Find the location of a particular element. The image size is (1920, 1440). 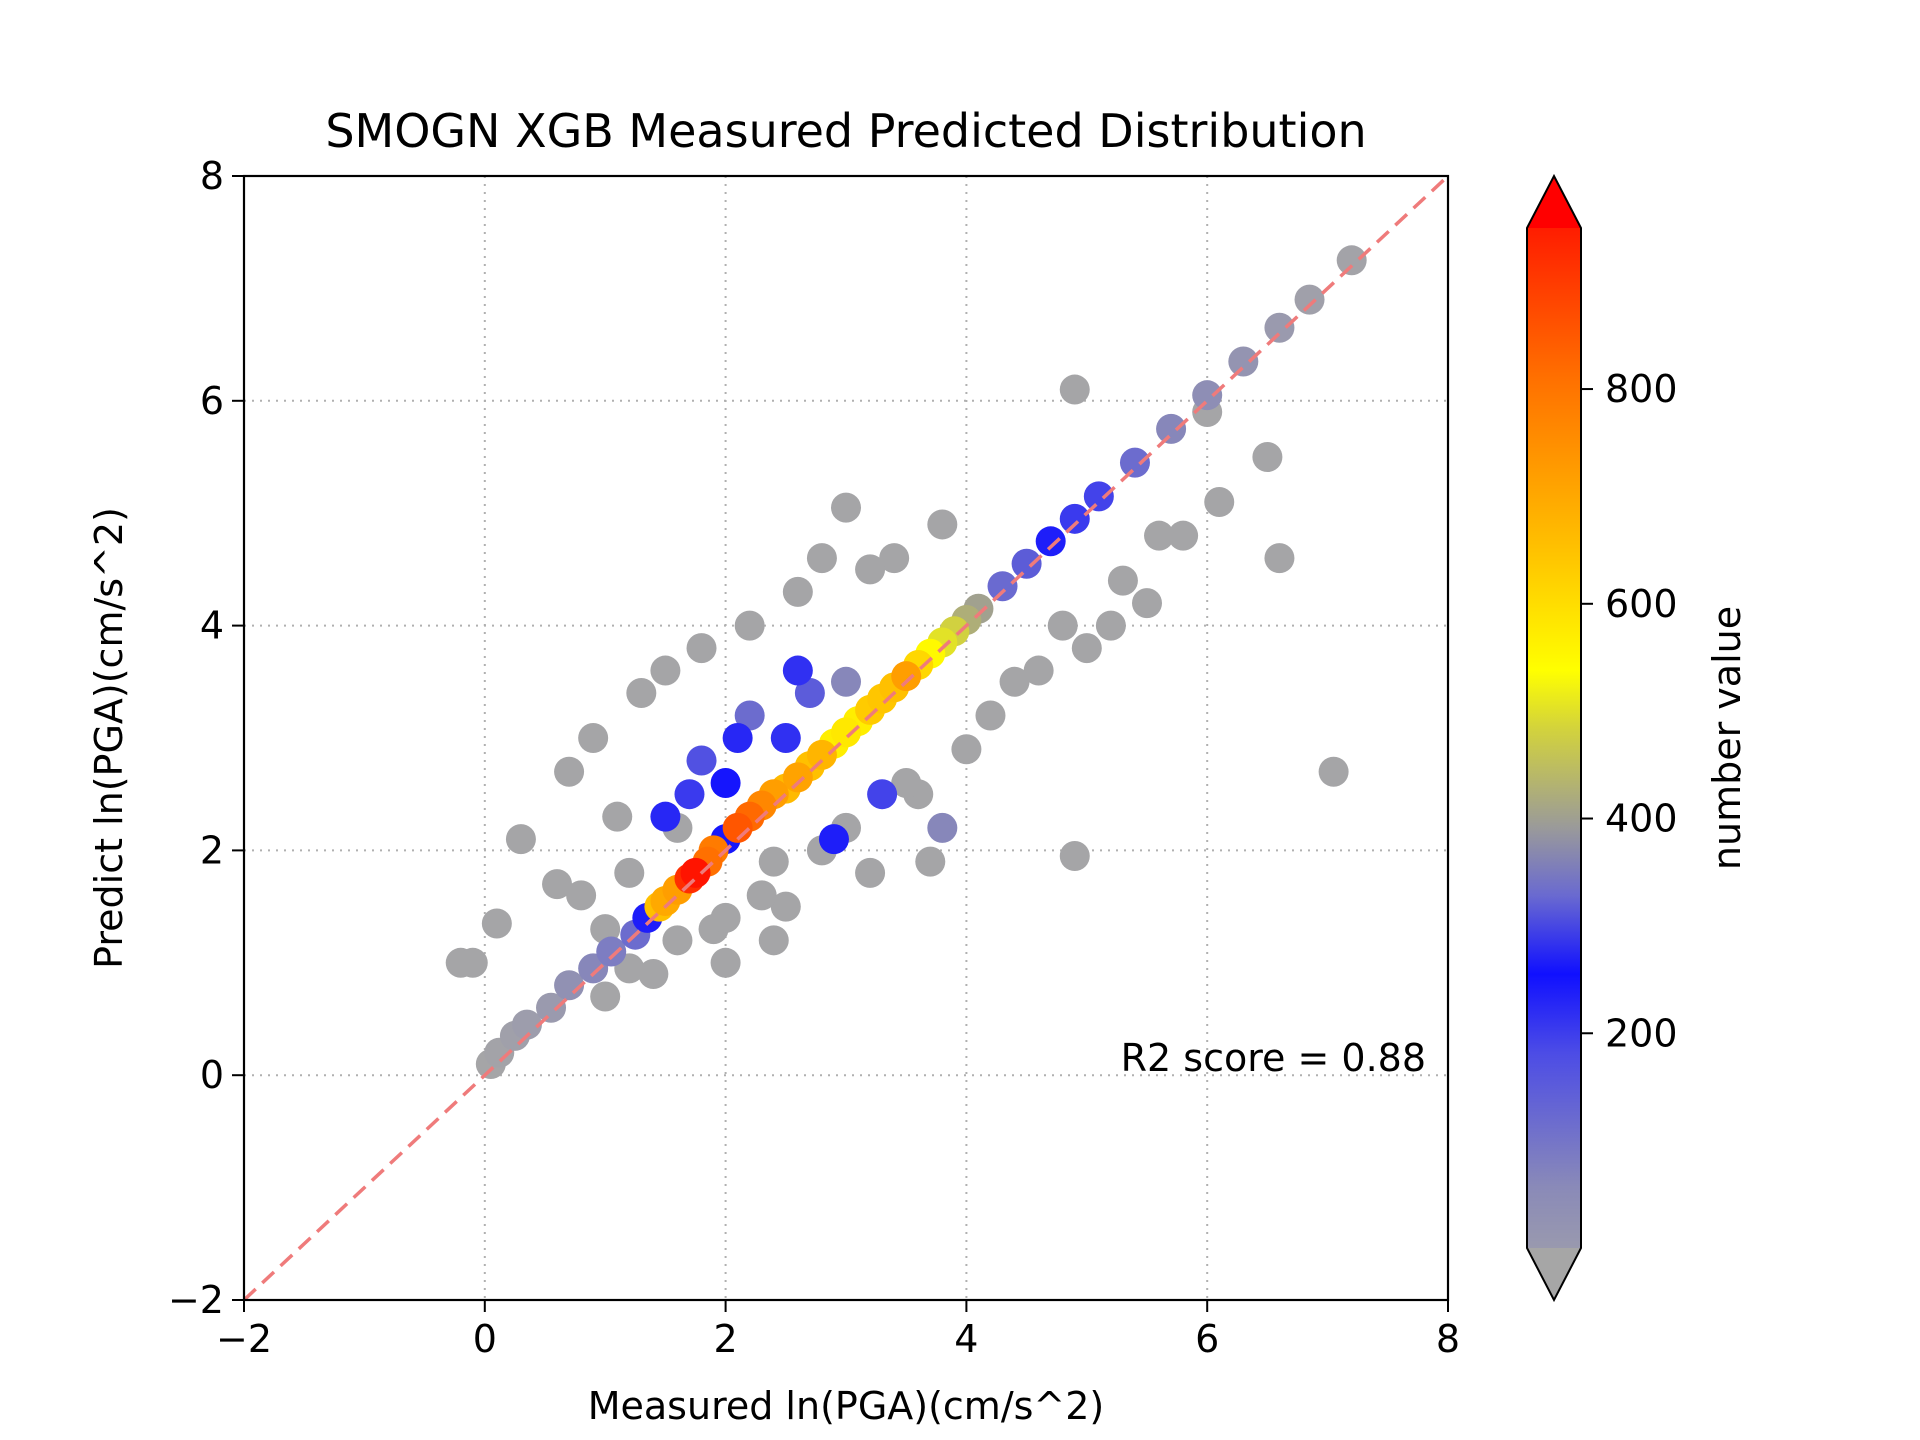

x-axis-ticks: −2 0 2 4 6 8 is located at coordinates (838, 1330).